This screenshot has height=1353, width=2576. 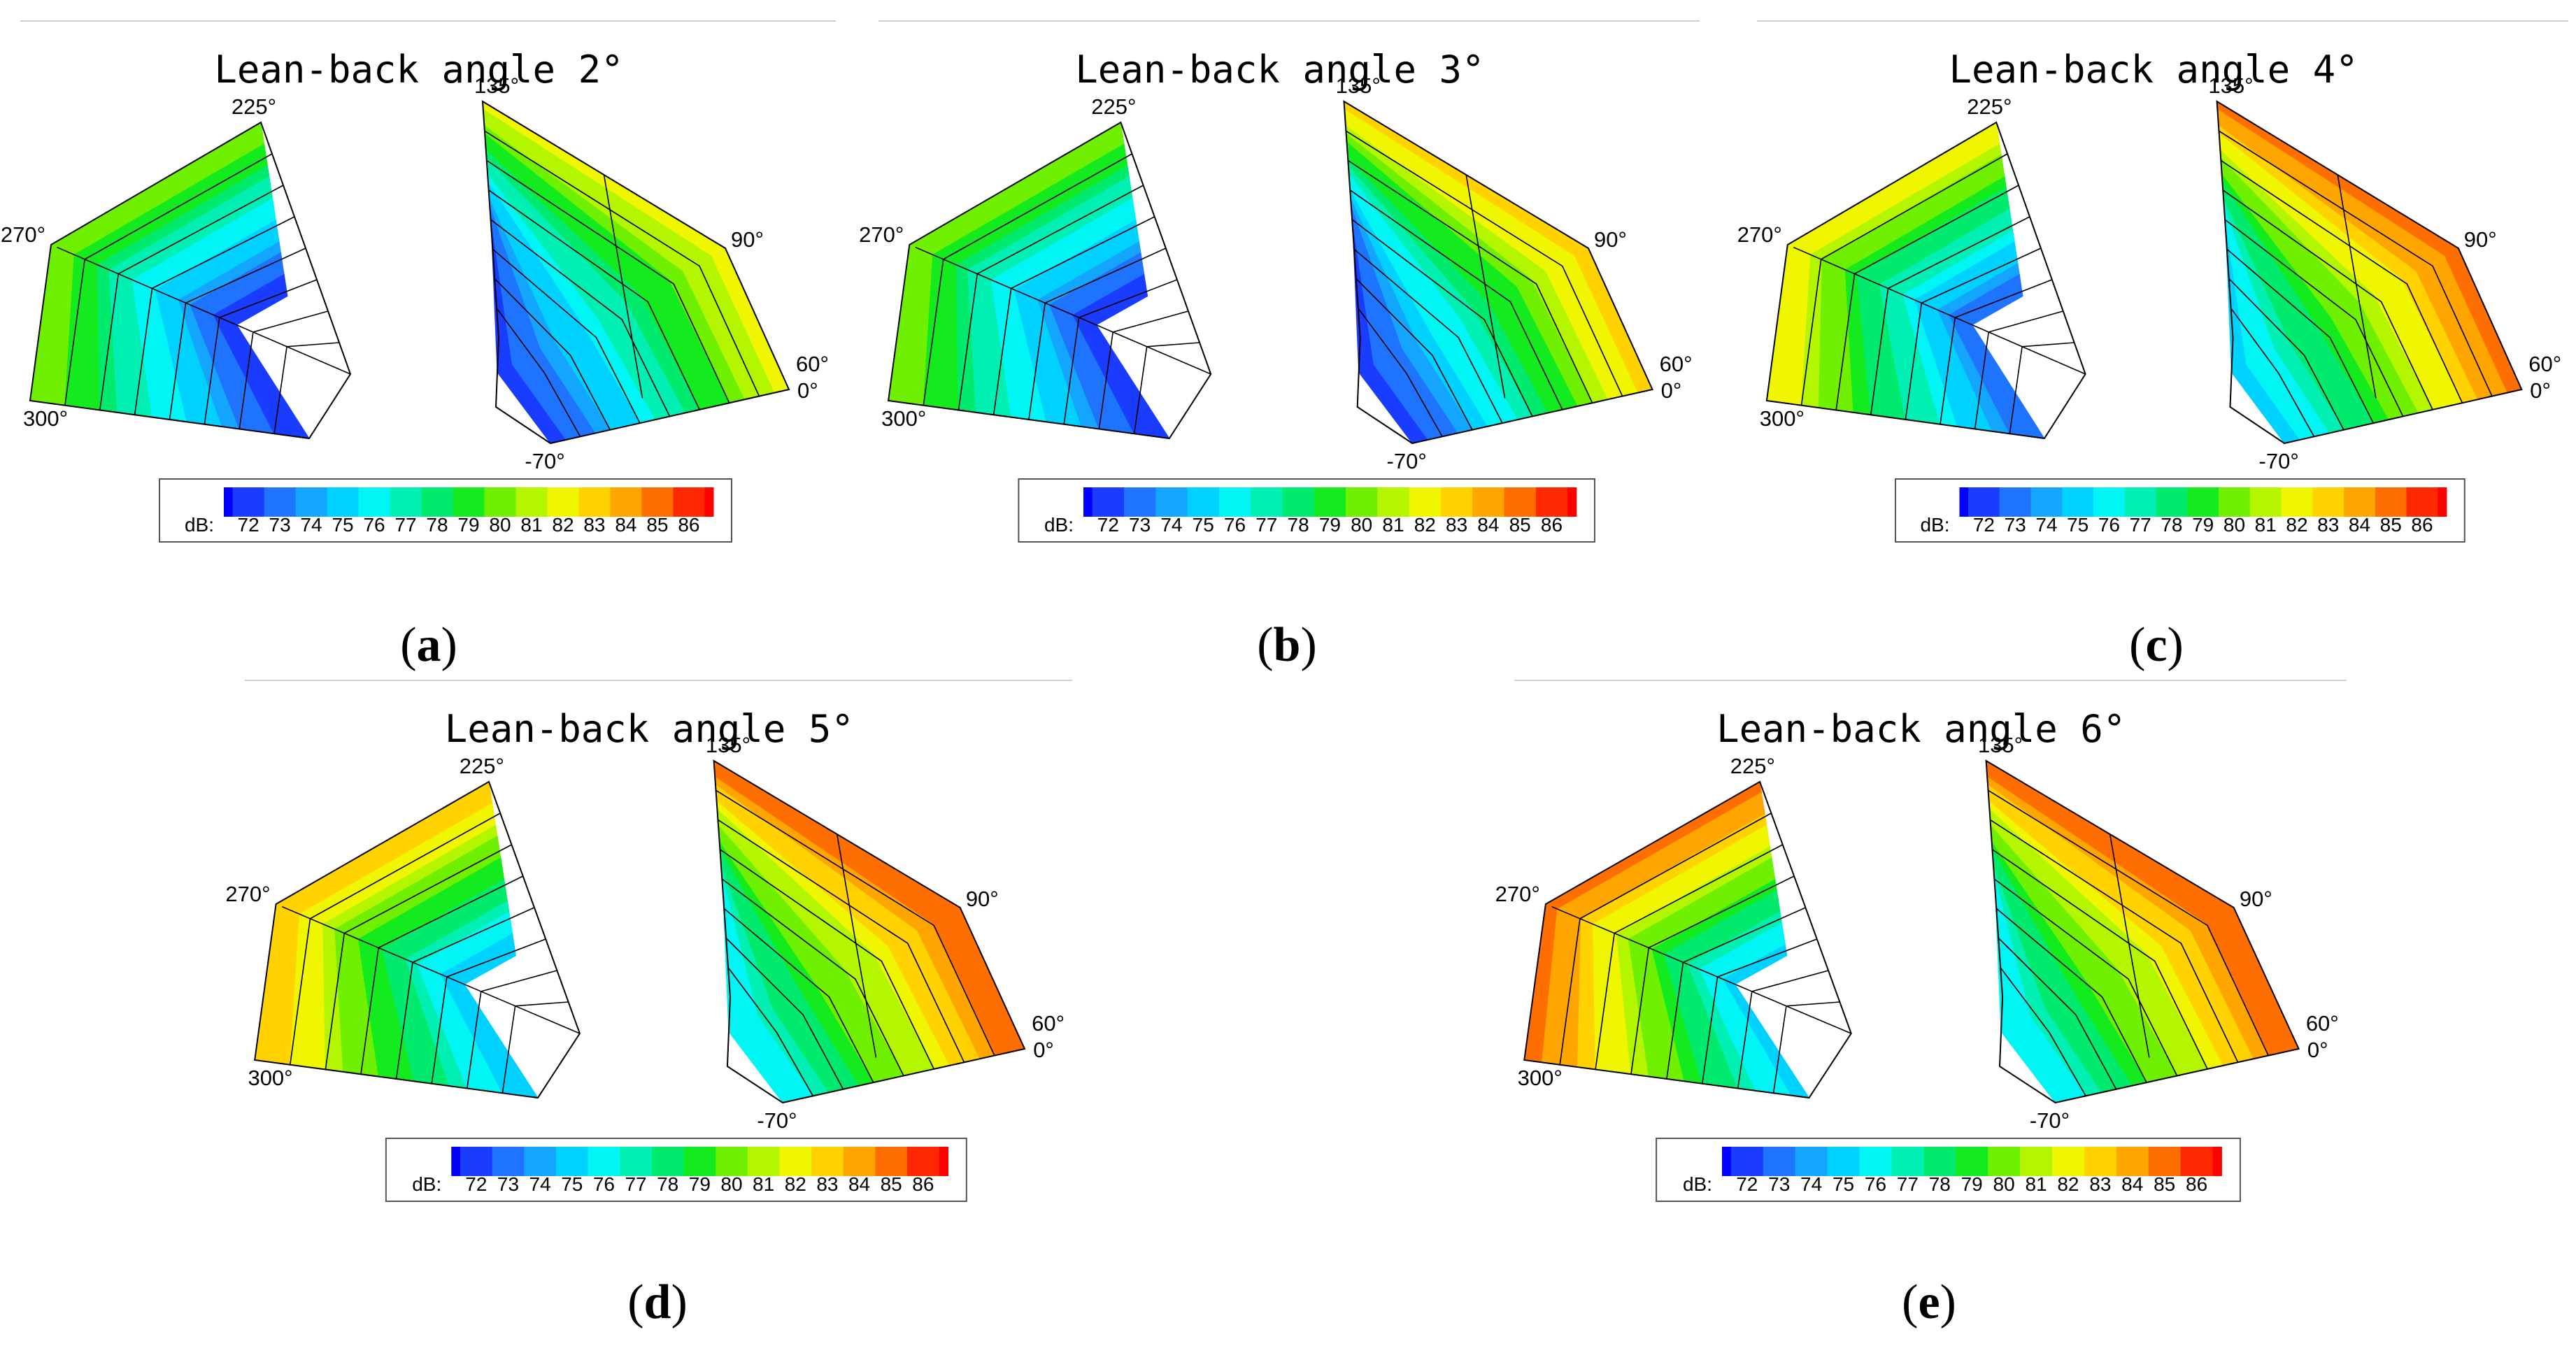 What do you see at coordinates (2050, 1120) in the screenshot?
I see `angle-label: -70°` at bounding box center [2050, 1120].